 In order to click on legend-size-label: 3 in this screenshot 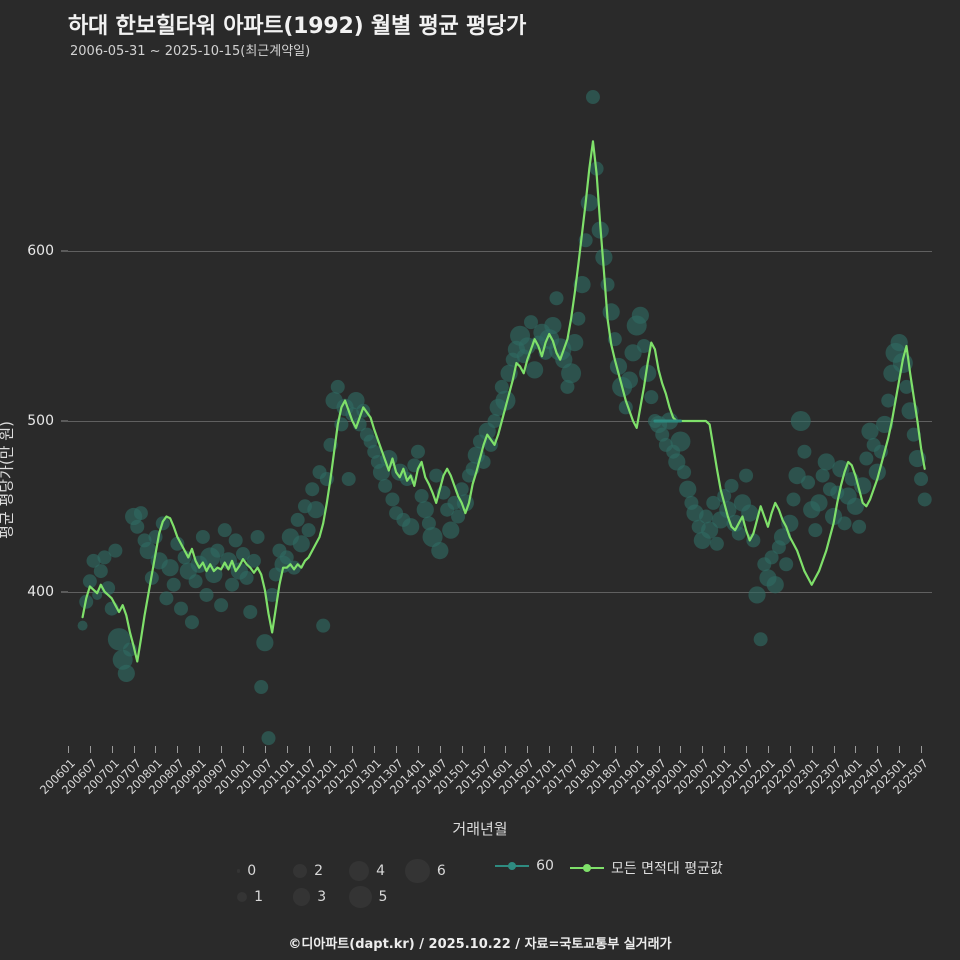, I will do `click(322, 897)`.